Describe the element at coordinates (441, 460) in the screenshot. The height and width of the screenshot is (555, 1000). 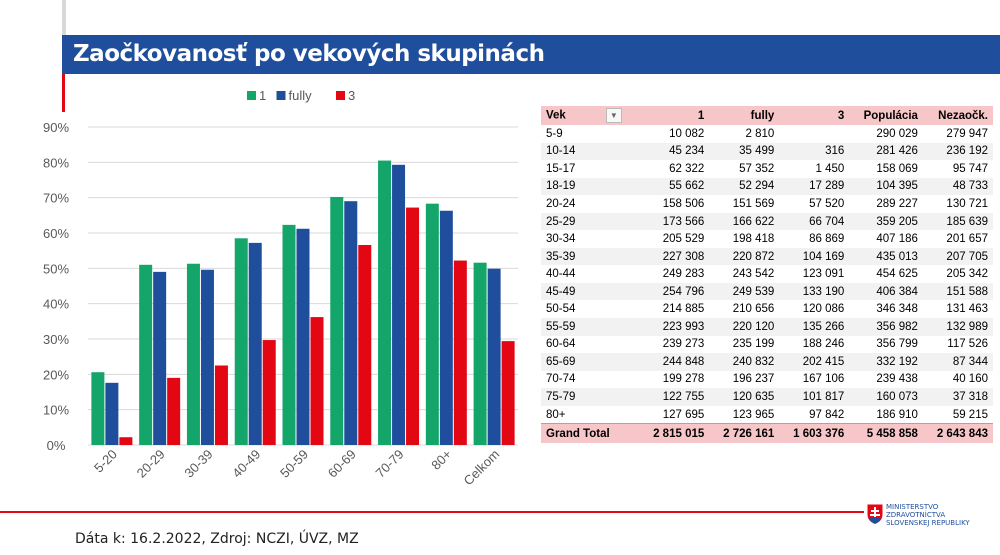
I see `x-tick-label: 80+` at that location.